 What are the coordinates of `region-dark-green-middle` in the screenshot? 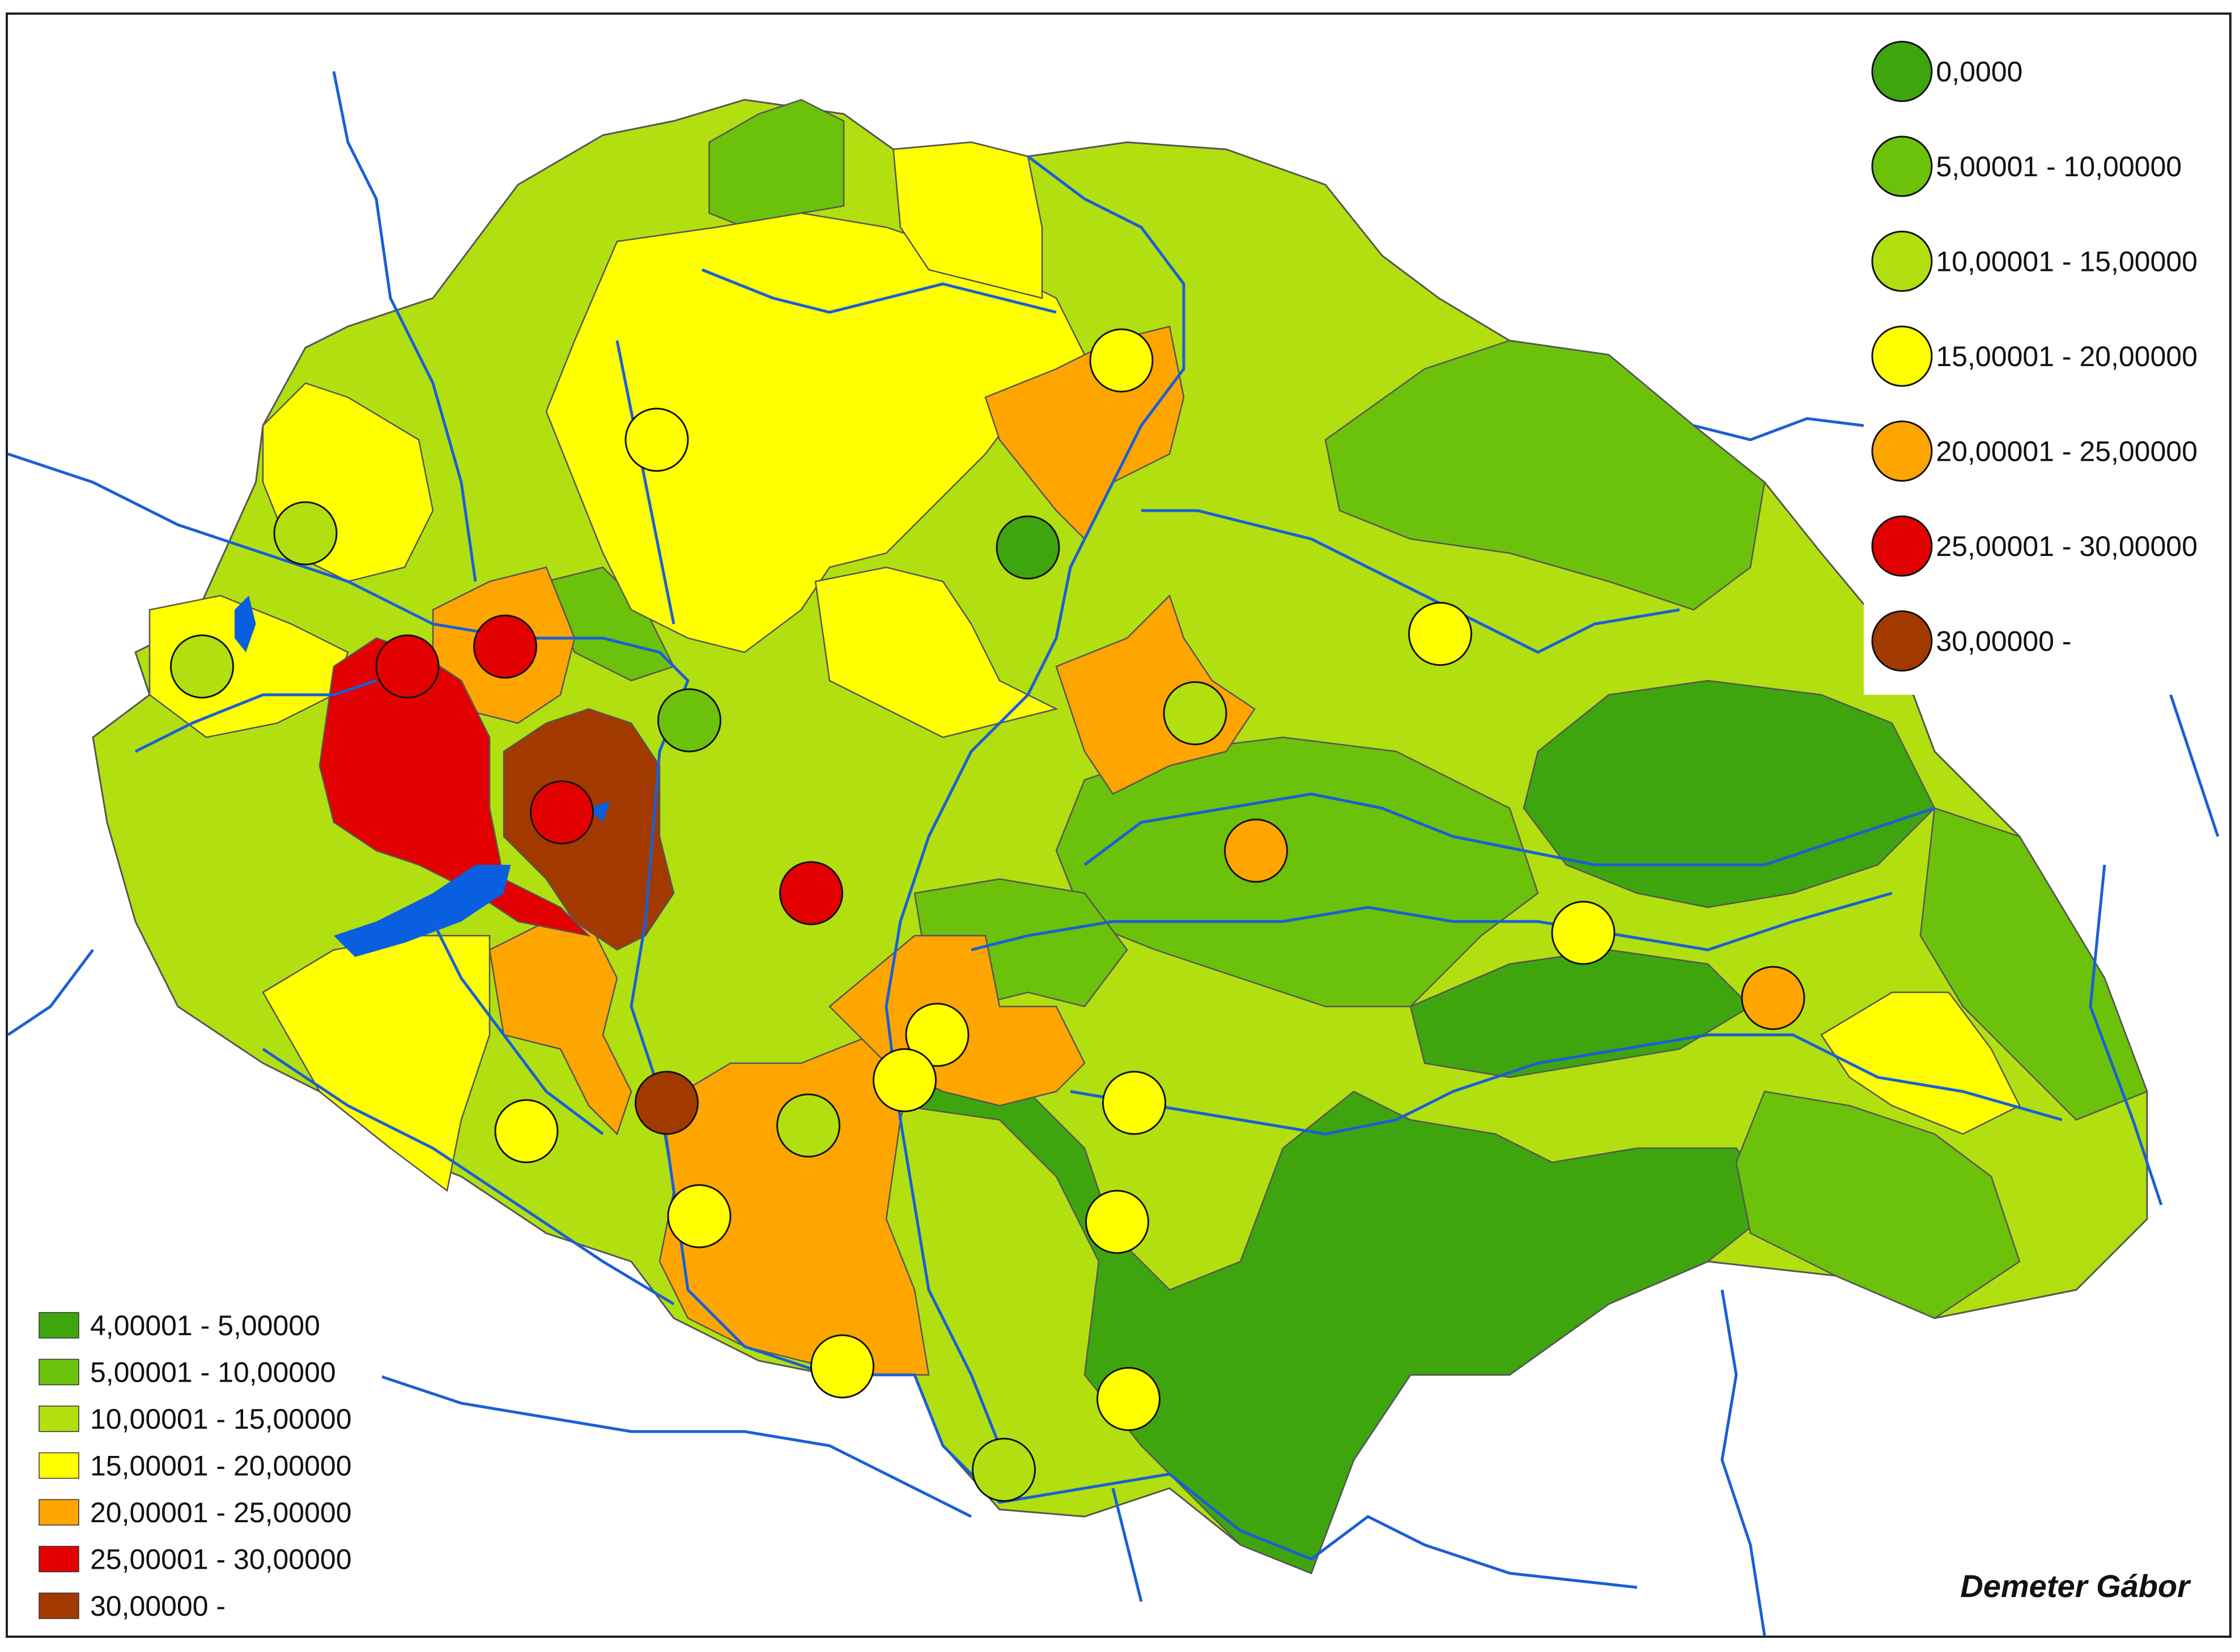 It's located at (1580, 1013).